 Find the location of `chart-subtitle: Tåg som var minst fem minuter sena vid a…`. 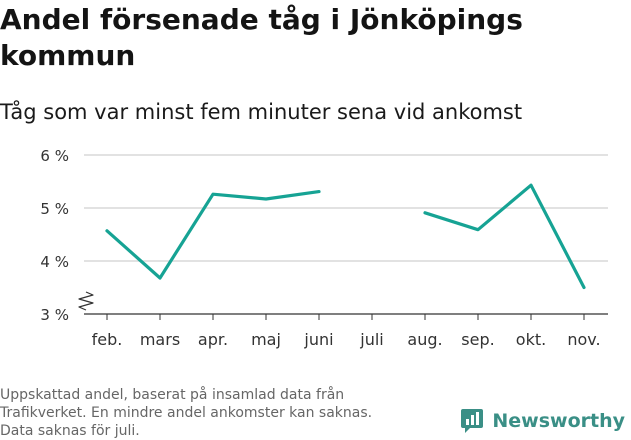

chart-subtitle: Tåg som var minst fem minuter sena vid a… is located at coordinates (261, 112).